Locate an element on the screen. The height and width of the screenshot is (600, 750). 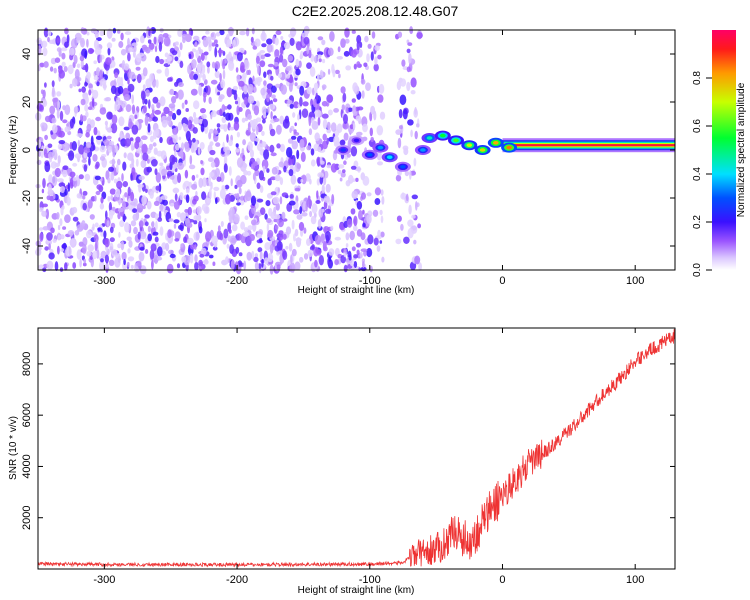
colorbar-tick-label: 0.6 is located at coordinates (697, 126).